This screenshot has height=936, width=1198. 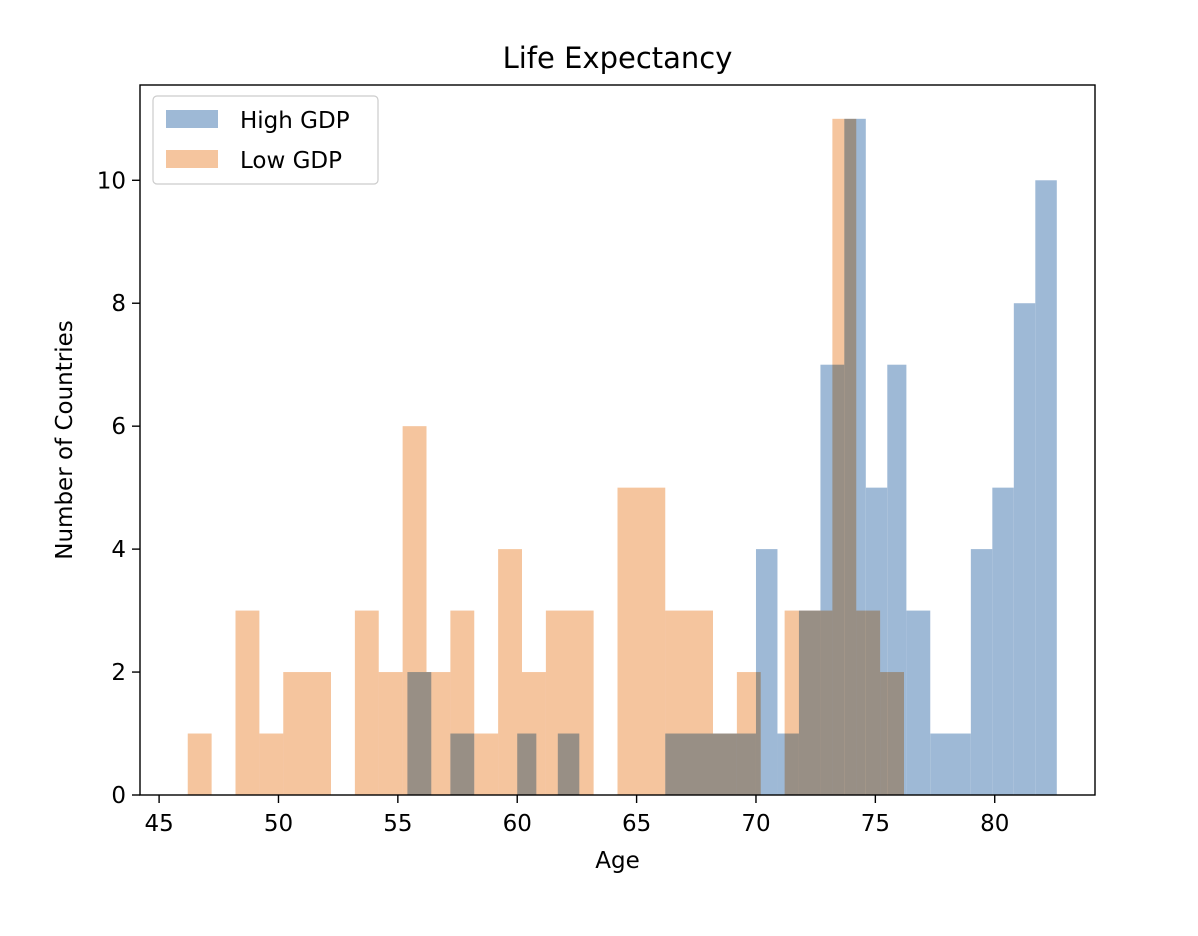 What do you see at coordinates (118, 796) in the screenshot?
I see `y-tick-label: 0` at bounding box center [118, 796].